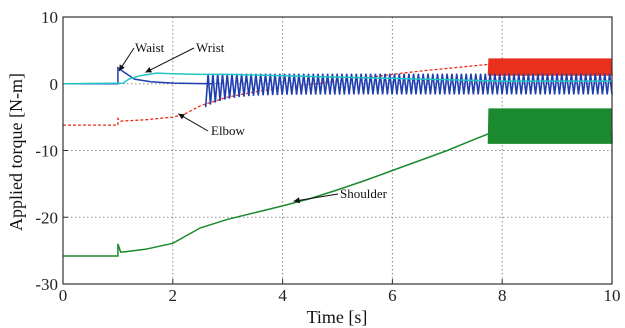 The height and width of the screenshot is (328, 625). I want to click on series-wrist-line, so click(337, 78).